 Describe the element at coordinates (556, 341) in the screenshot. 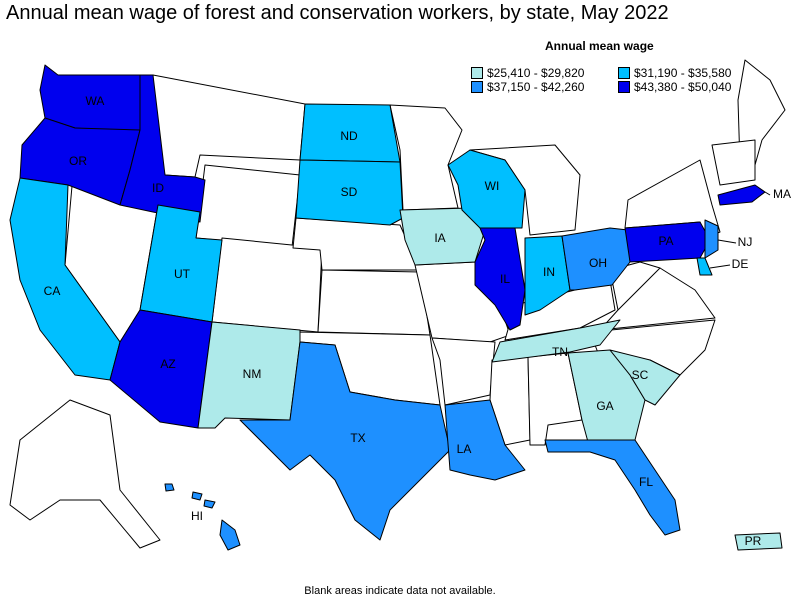

I see `state-tennessee` at that location.